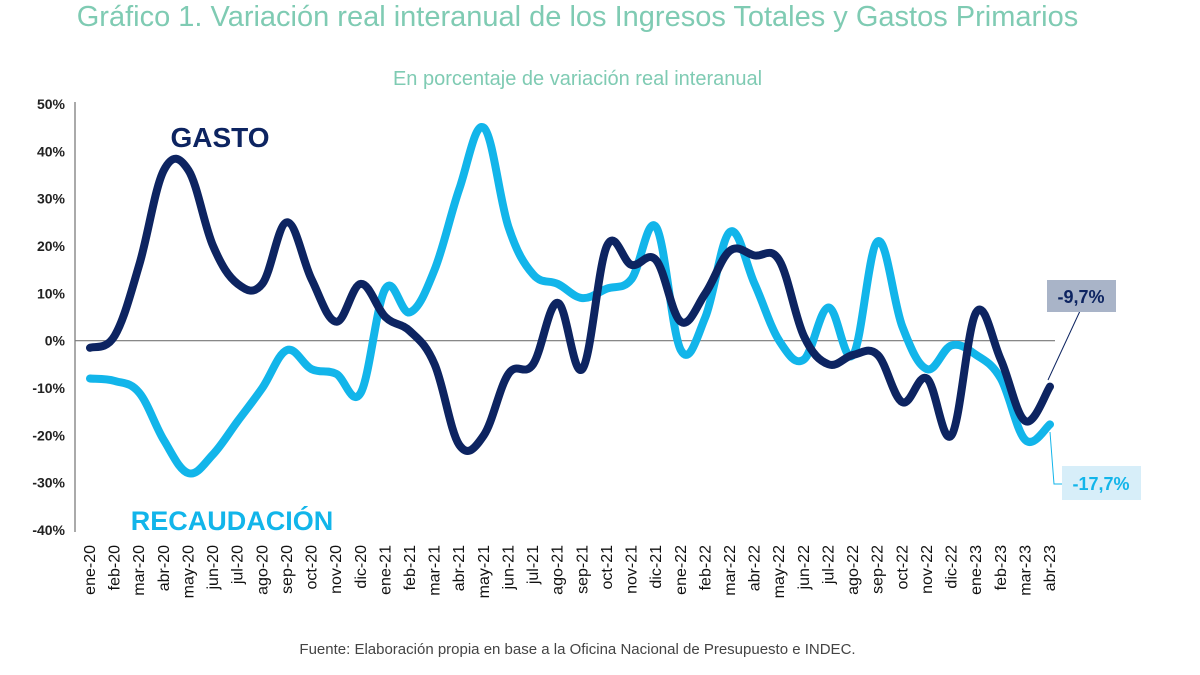 The image size is (1200, 675). What do you see at coordinates (779, 571) in the screenshot?
I see `x-tick-label: may-22` at bounding box center [779, 571].